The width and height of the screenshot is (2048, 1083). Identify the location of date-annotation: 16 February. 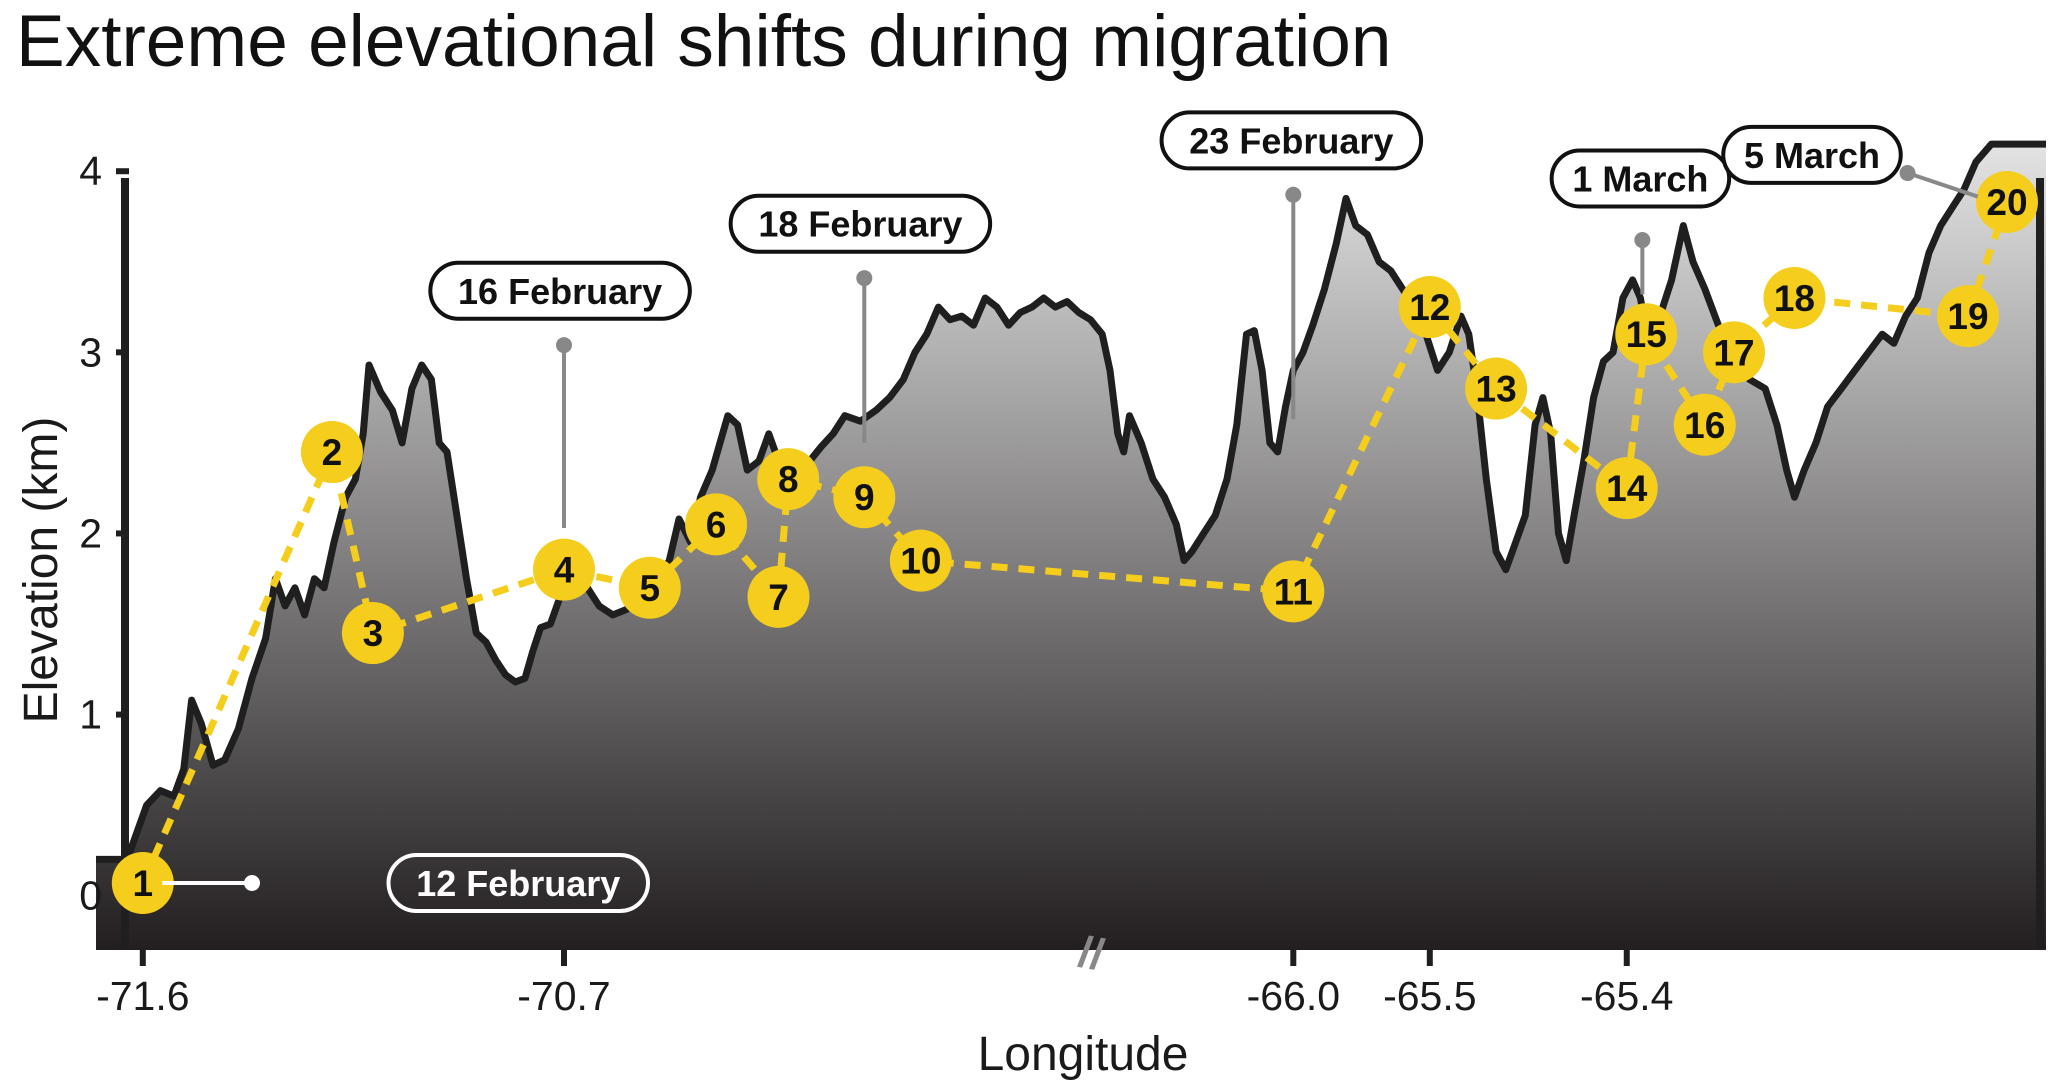
(560, 394).